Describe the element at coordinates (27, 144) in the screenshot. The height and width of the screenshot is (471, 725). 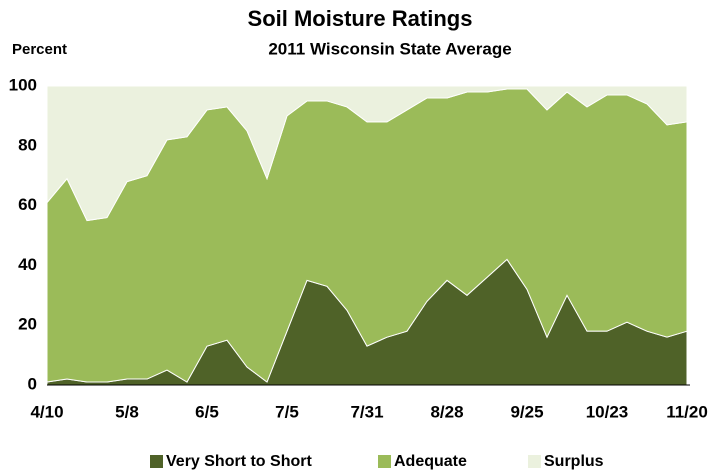
I see `y-tick-label: 80` at that location.